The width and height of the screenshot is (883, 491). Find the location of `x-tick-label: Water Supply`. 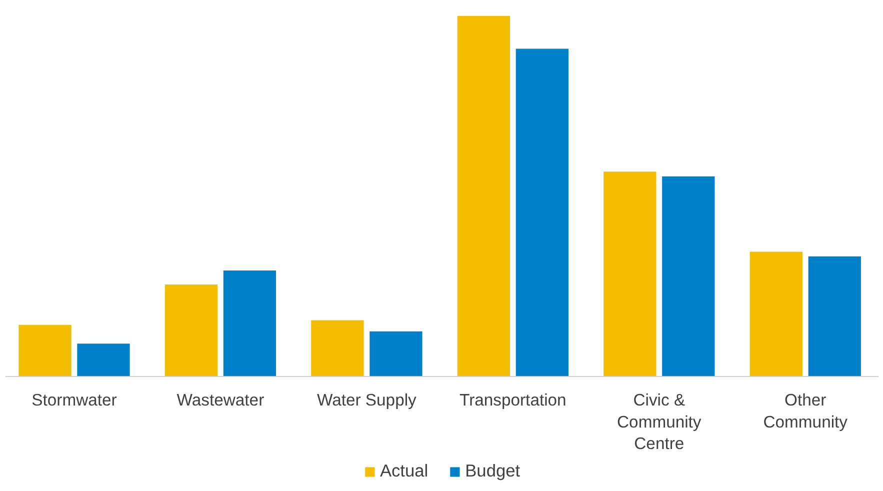

x-tick-label: Water Supply is located at coordinates (367, 400).